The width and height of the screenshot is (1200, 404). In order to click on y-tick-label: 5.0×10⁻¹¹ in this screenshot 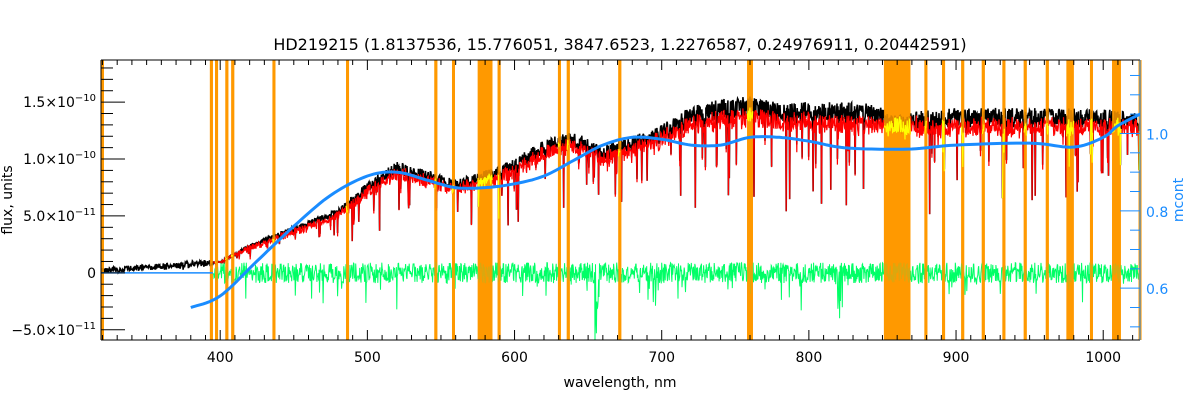, I will do `click(59, 216)`.